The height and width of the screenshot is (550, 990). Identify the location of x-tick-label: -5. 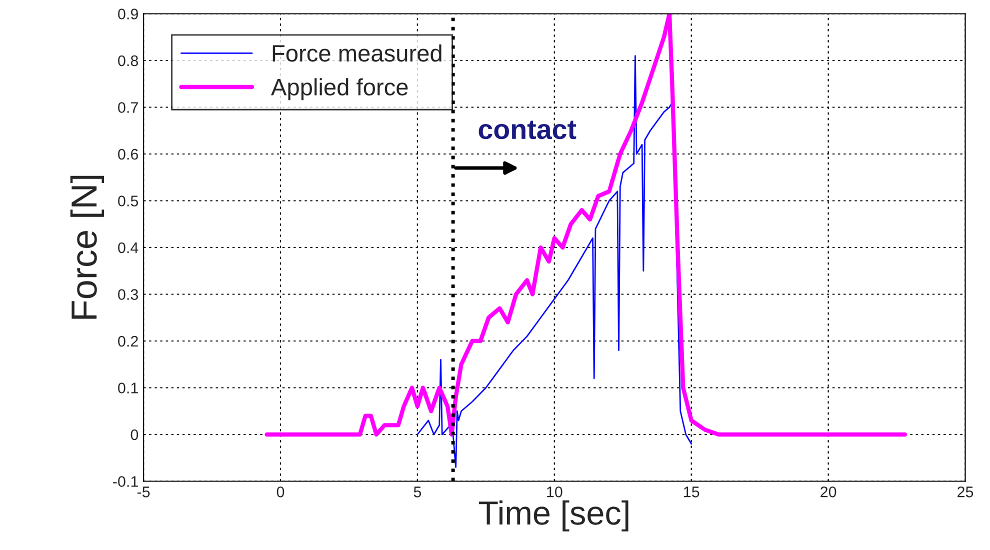
(143, 492).